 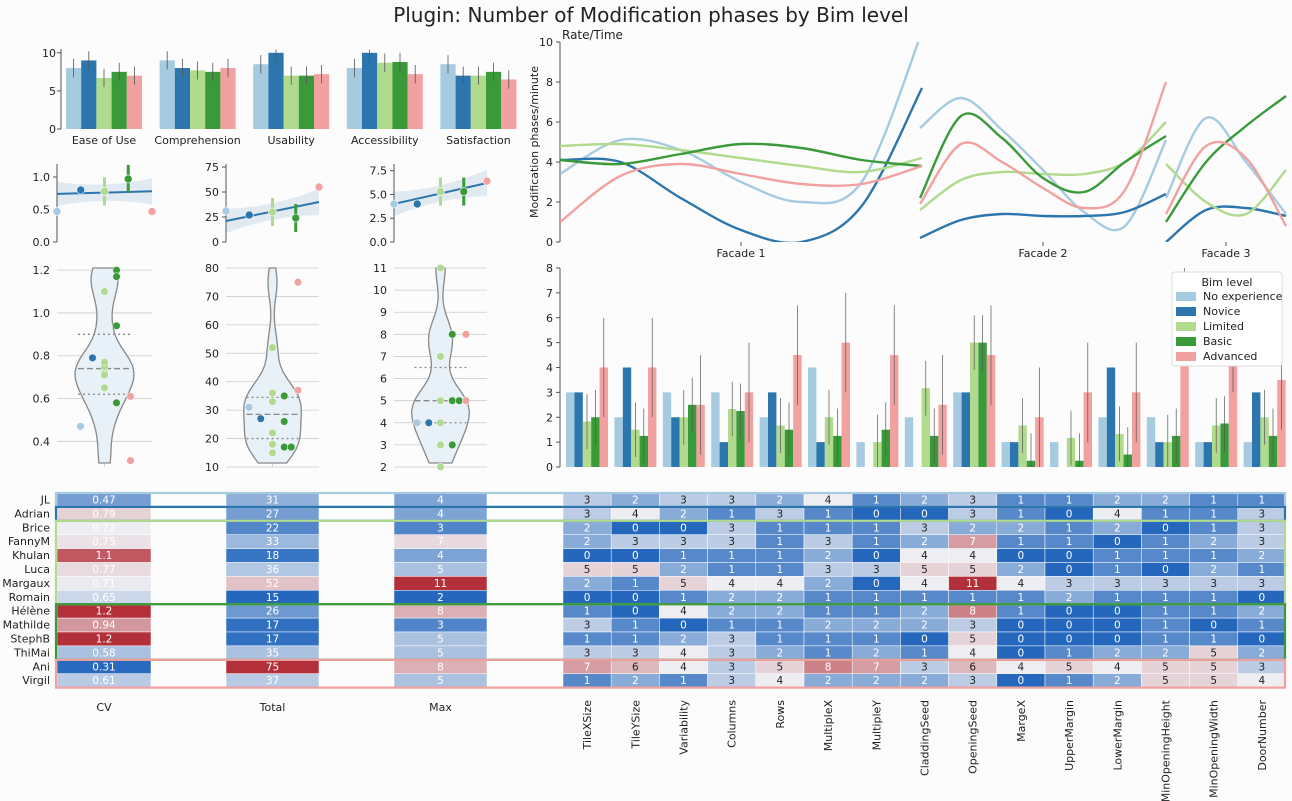 What do you see at coordinates (212, 268) in the screenshot?
I see `violin-ytick-label: 80` at bounding box center [212, 268].